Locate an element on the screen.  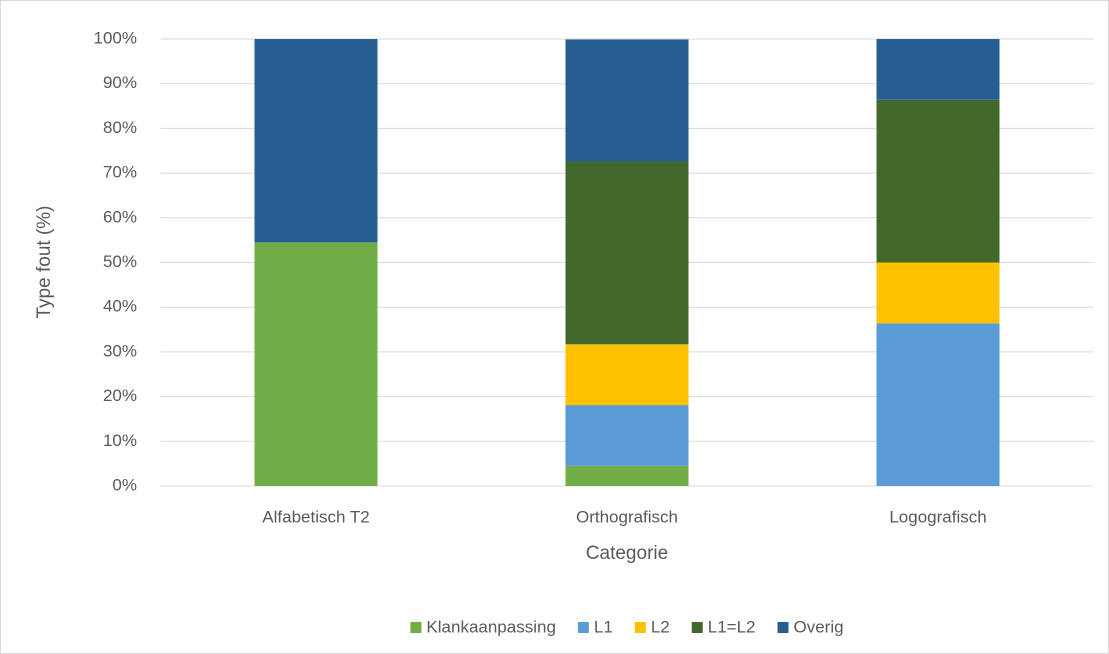
x-tick-label: Alfabetisch T2 is located at coordinates (315, 516).